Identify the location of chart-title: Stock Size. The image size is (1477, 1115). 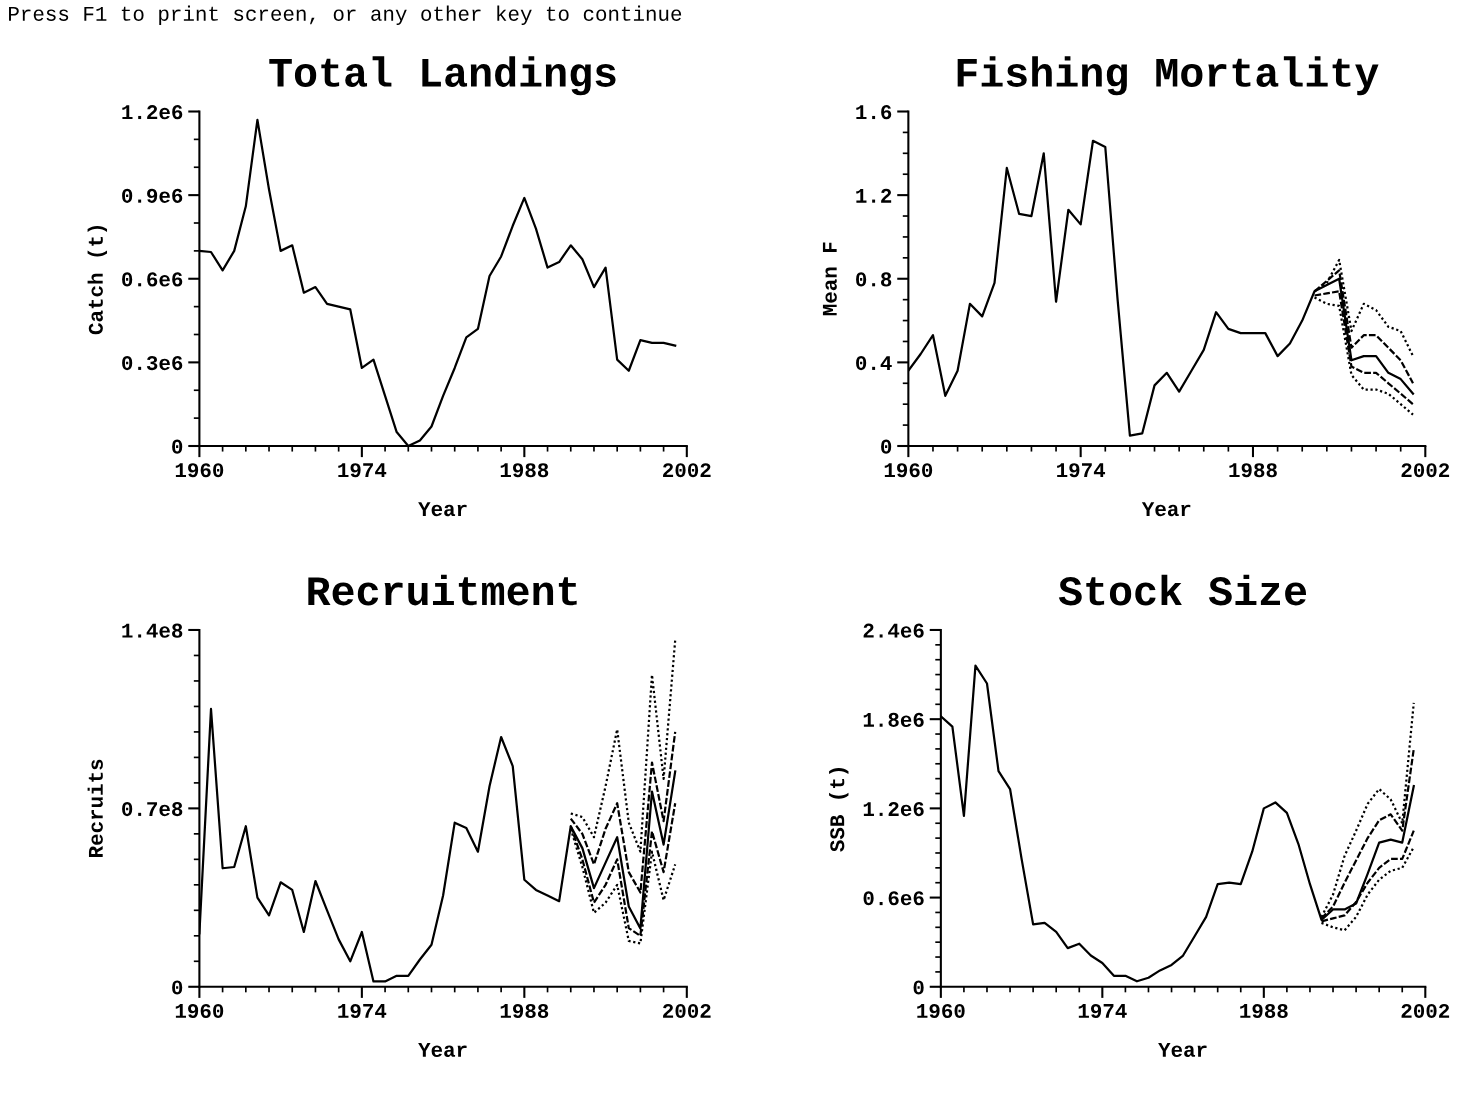
(1182, 590).